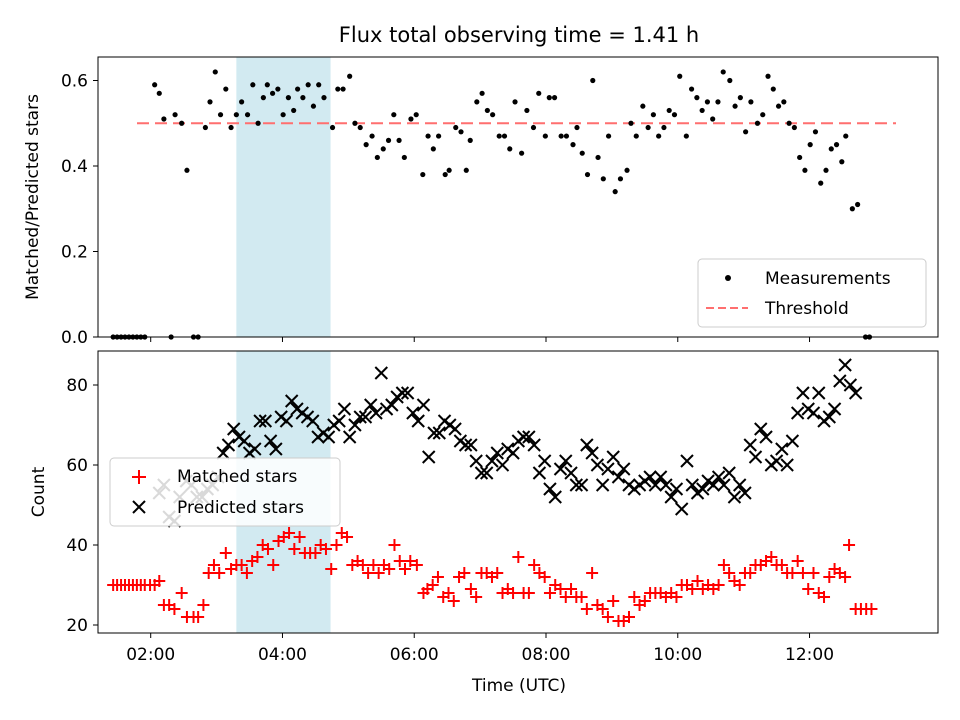  Describe the element at coordinates (492, 577) in the screenshot. I see `matched-stars-points` at that location.